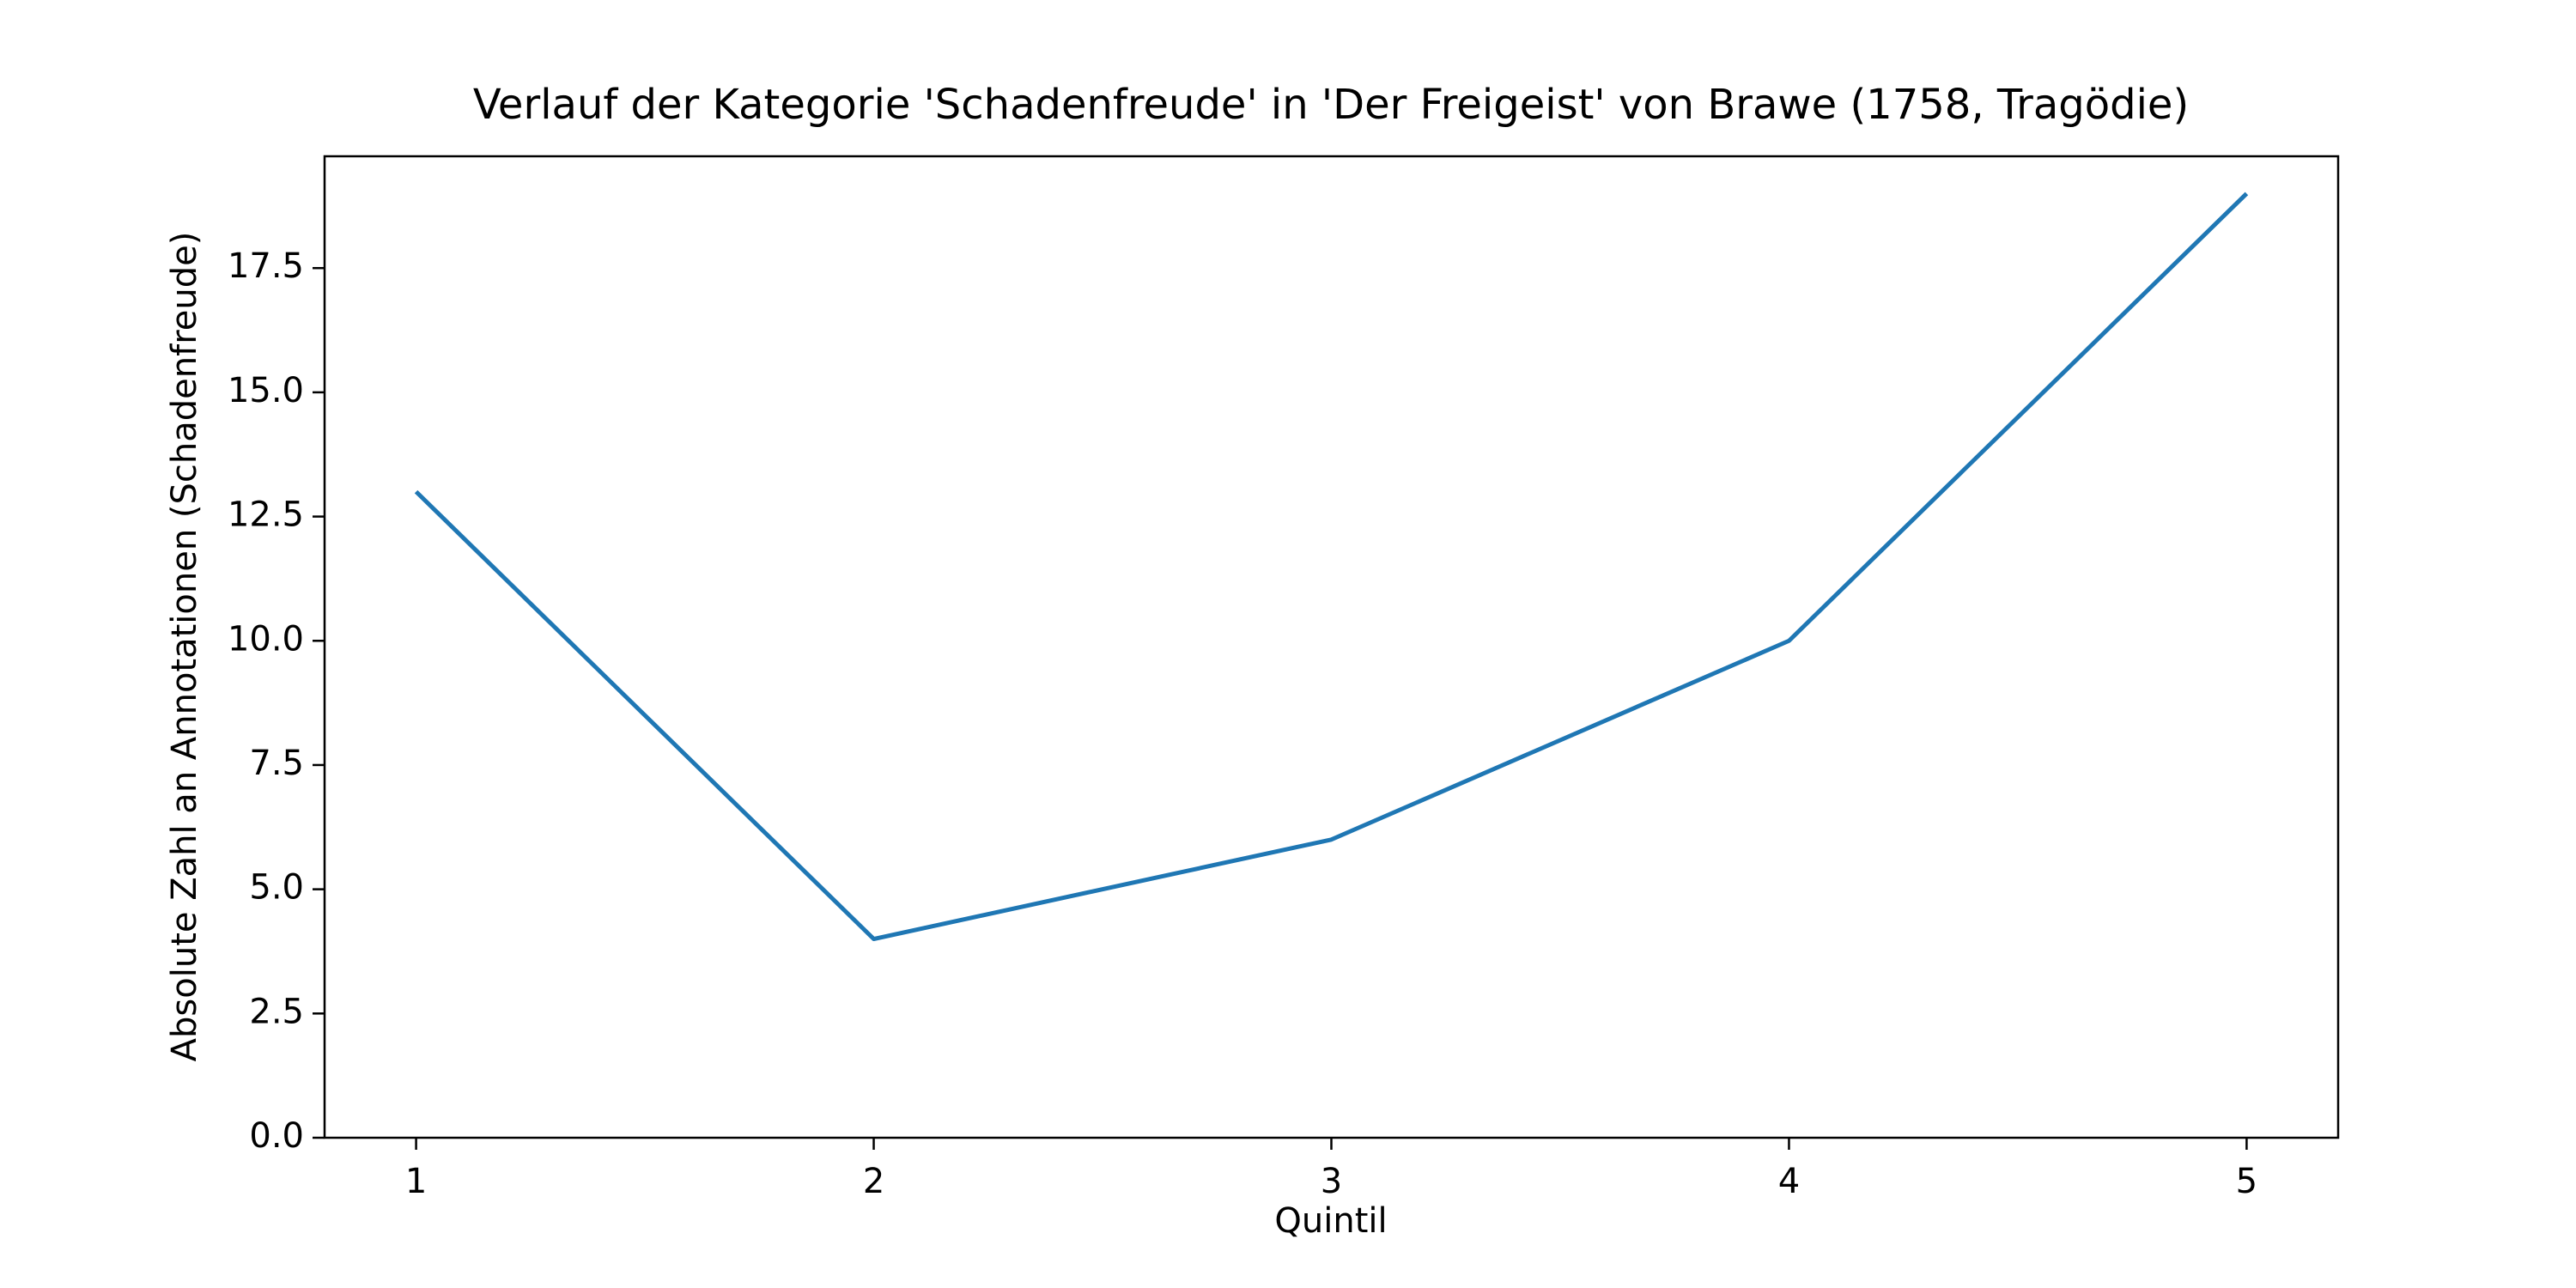 Image resolution: width=2576 pixels, height=1288 pixels. What do you see at coordinates (1330, 1221) in the screenshot?
I see `x-axis-label: Quintil` at bounding box center [1330, 1221].